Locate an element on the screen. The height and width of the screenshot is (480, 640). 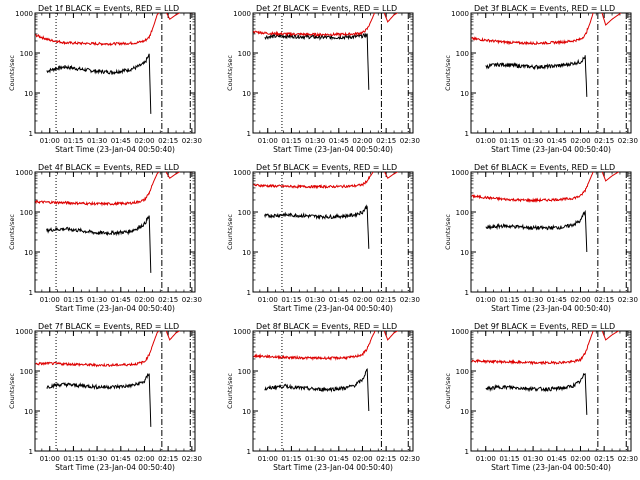
chart-title: Det 1f BLACK = Events, RED = LLD is located at coordinates (108, 8).